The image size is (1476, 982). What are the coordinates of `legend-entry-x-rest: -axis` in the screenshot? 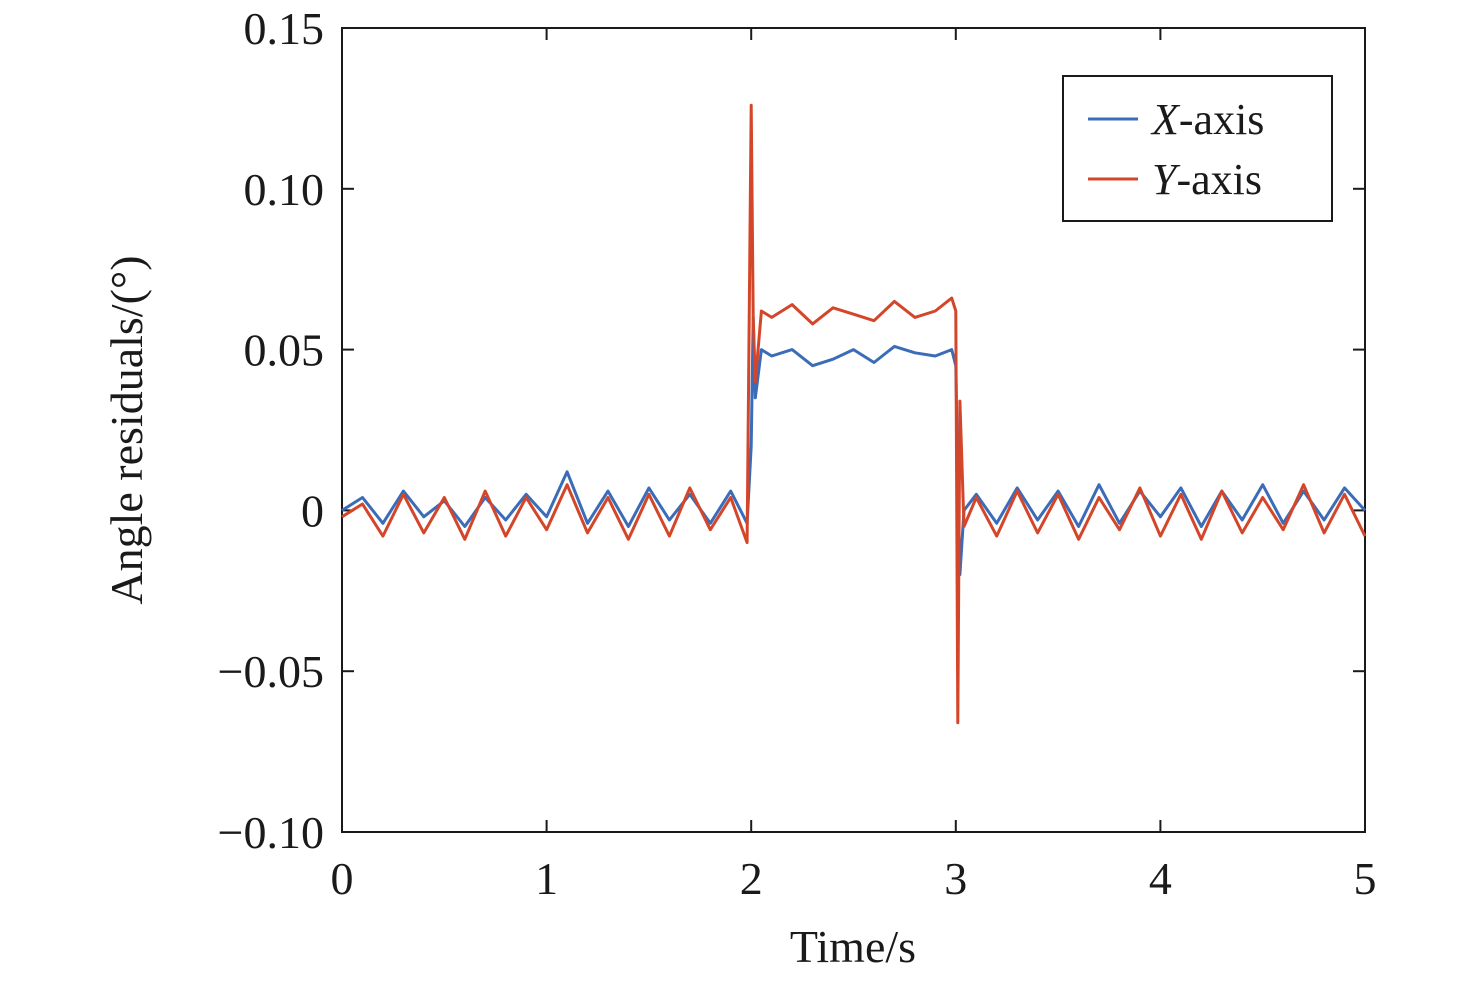 It's located at (1222, 119).